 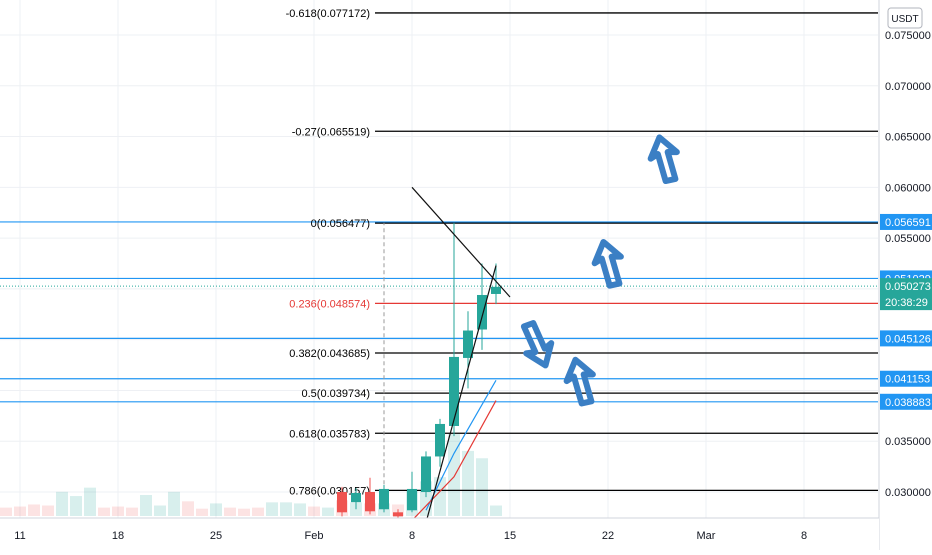 I want to click on fib-level-label: -0.27(0.065519), so click(x=331, y=132).